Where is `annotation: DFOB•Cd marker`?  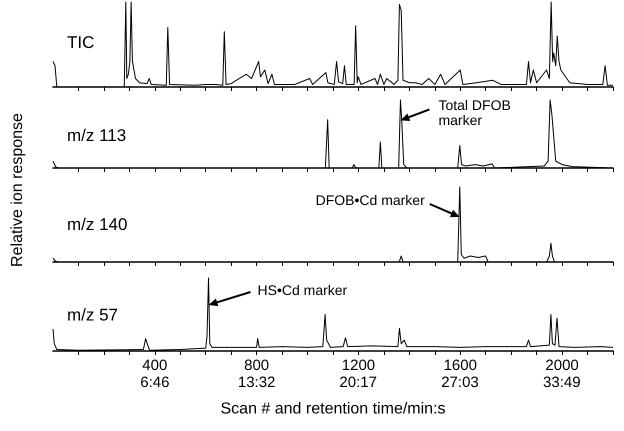 annotation: DFOB•Cd marker is located at coordinates (371, 200).